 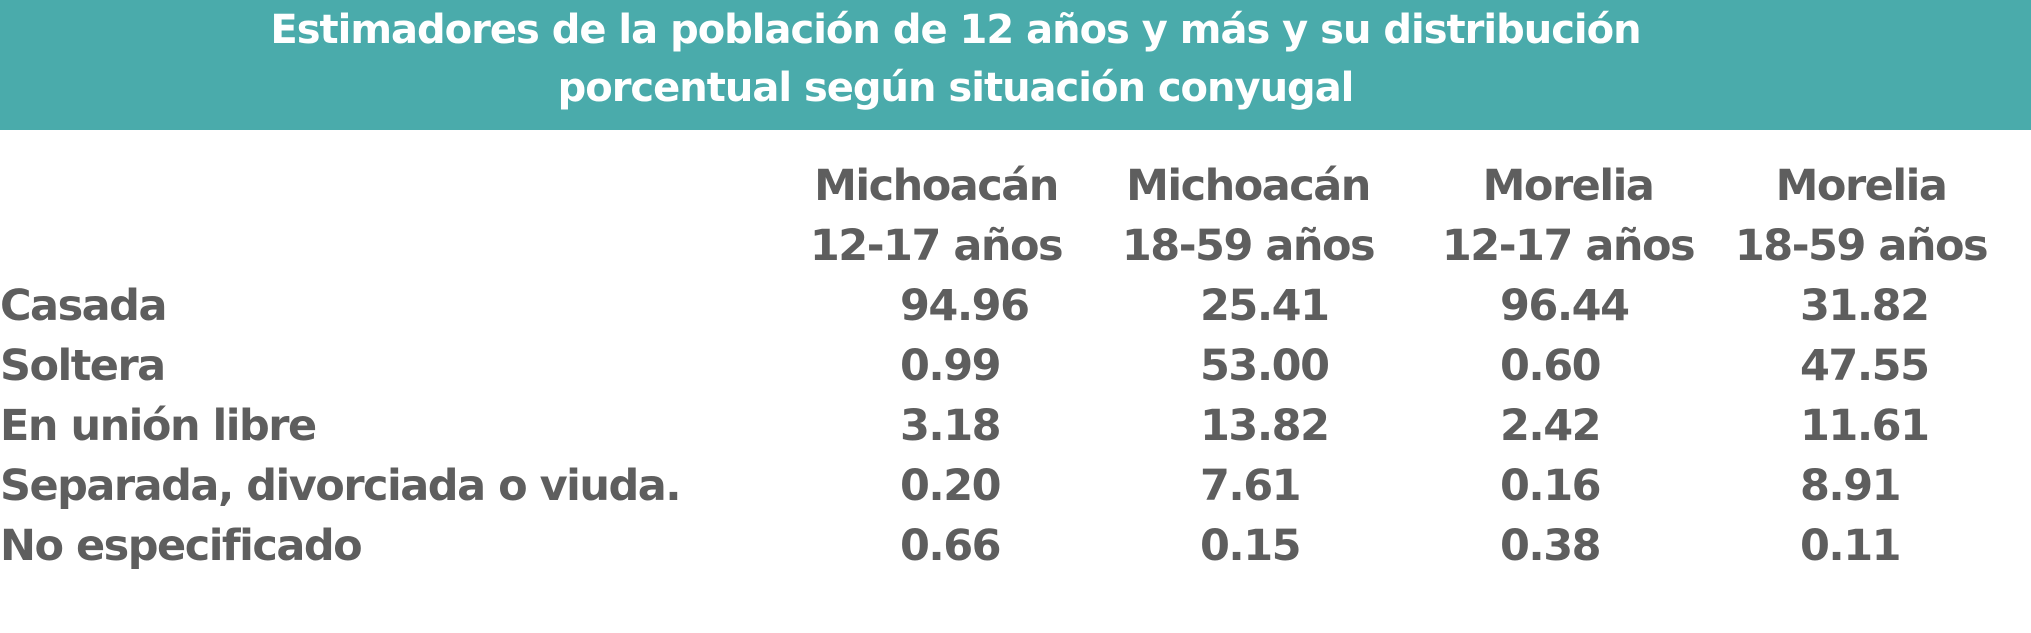 What do you see at coordinates (341, 486) in the screenshot?
I see `row-label: Separada, divorciada o viuda.` at bounding box center [341, 486].